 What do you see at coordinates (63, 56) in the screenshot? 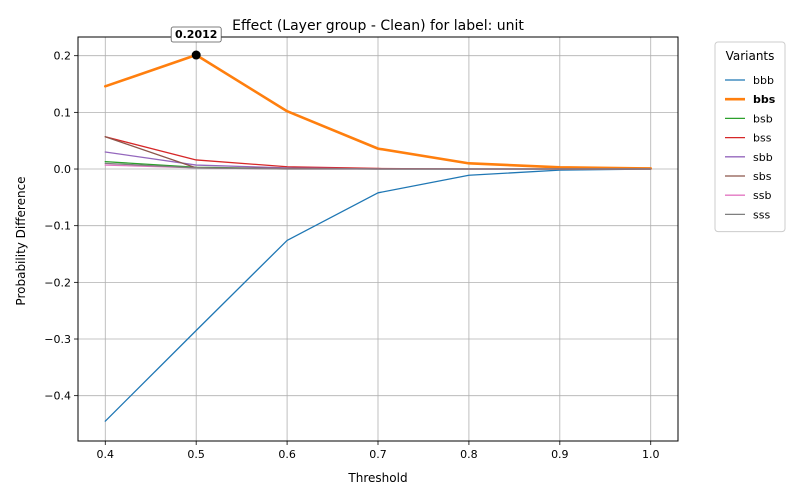
I see `y-tick-label-6: 0.2` at bounding box center [63, 56].